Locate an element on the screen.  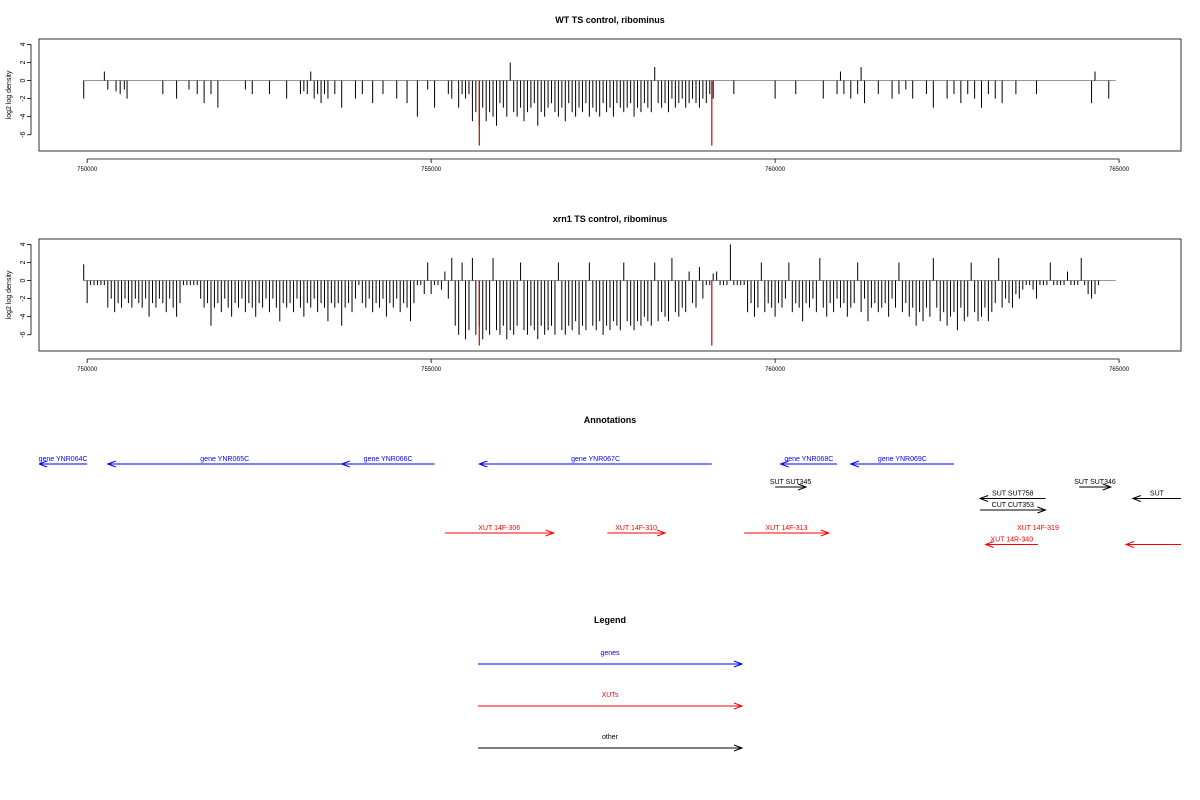
annotation-sut-sut758: SUT SUT758 is located at coordinates (1012, 496).